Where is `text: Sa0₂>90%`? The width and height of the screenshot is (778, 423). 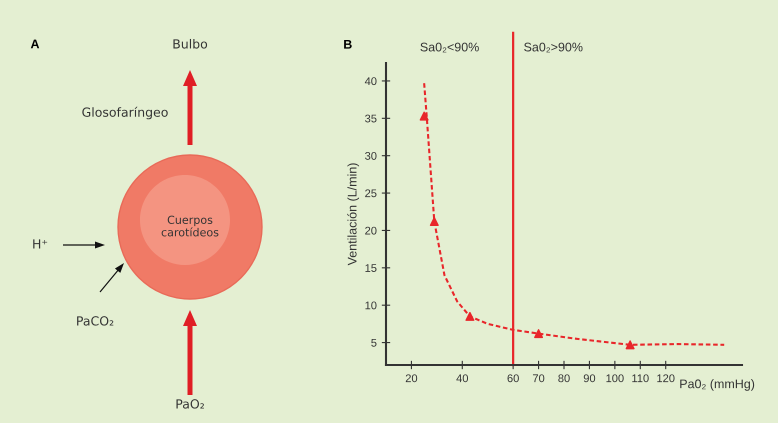
text: Sa0₂>90% is located at coordinates (553, 47).